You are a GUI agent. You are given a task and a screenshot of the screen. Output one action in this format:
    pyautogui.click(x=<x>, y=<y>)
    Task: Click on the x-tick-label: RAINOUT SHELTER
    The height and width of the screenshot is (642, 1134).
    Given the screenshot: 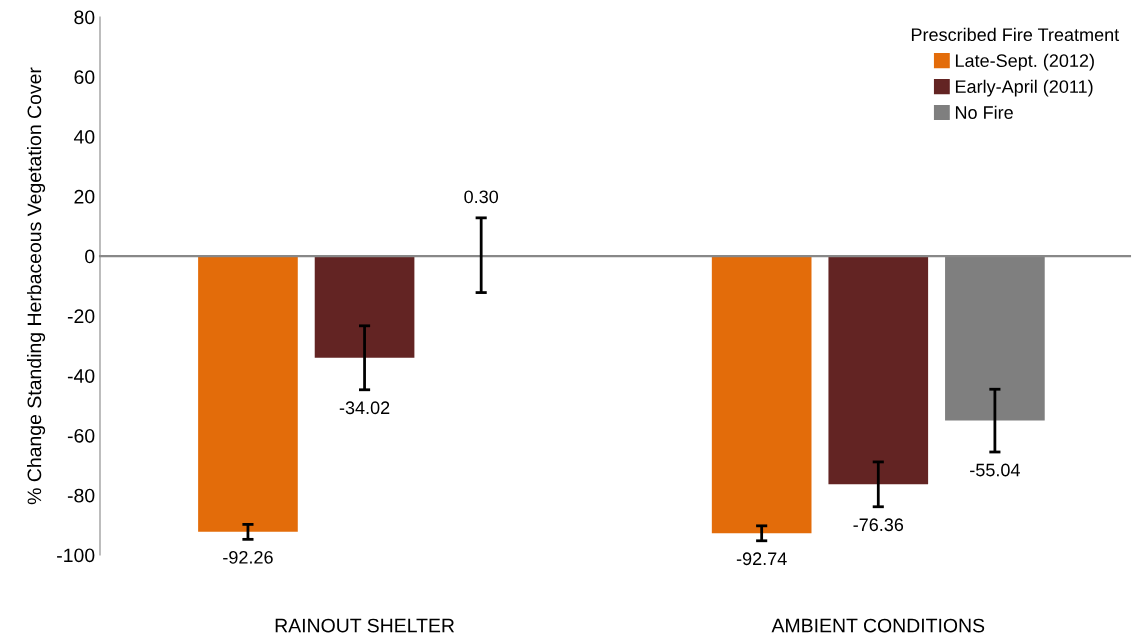 What is the action you would take?
    pyautogui.click(x=365, y=625)
    